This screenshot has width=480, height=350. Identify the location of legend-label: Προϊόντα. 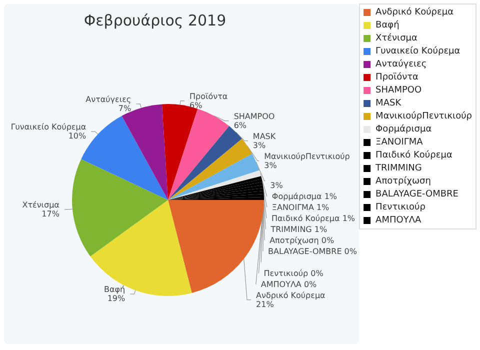
(397, 77).